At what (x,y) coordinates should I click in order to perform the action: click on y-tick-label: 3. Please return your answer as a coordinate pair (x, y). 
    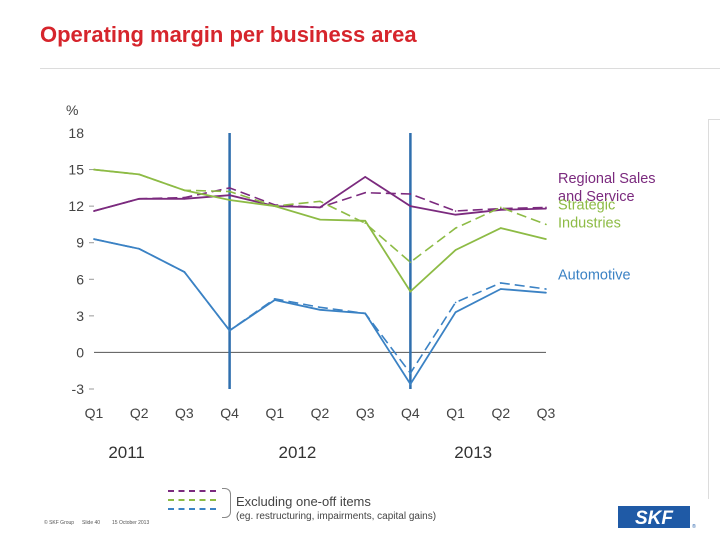
    Looking at the image, I should click on (80, 316).